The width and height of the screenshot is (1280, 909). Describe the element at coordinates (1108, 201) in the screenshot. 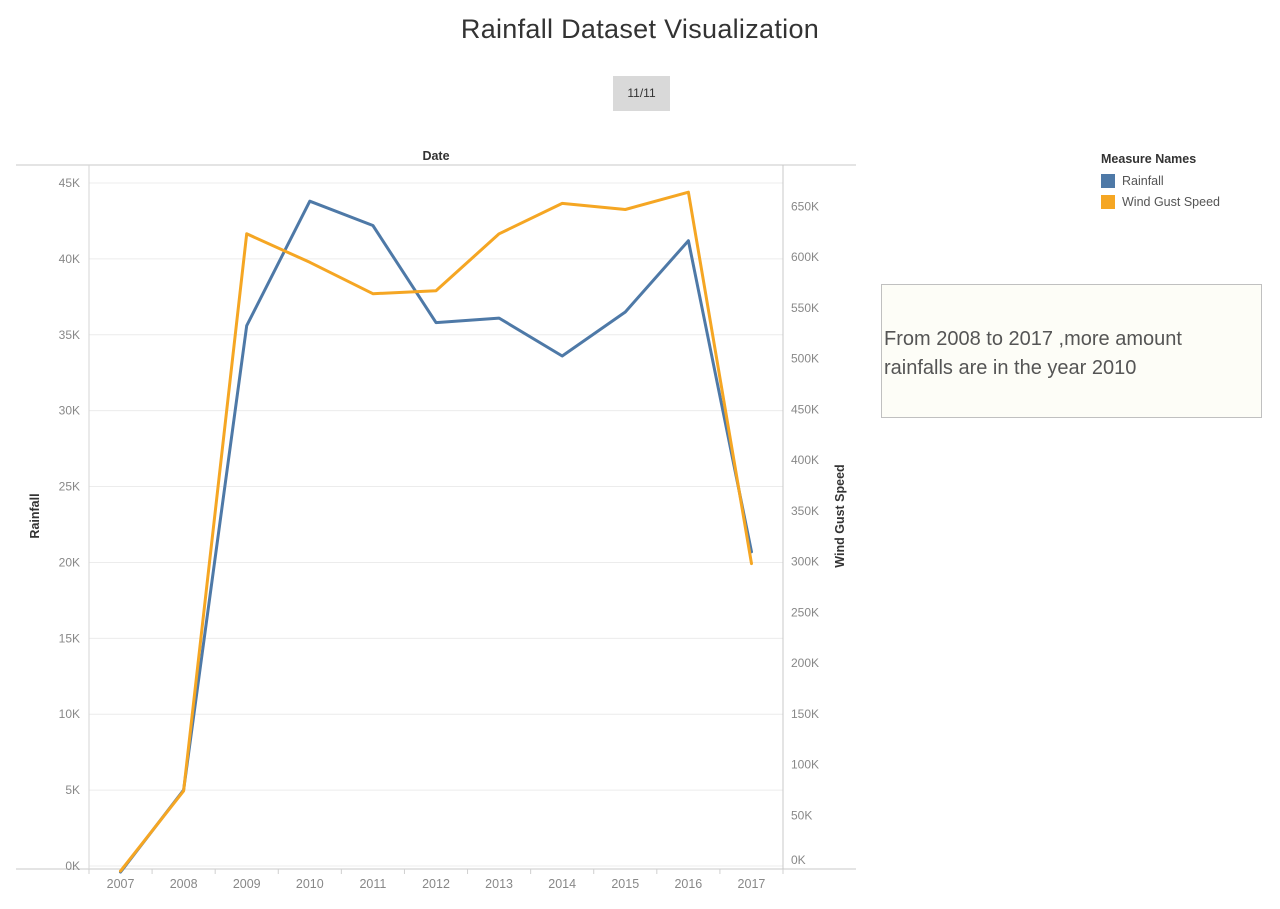

I see `legend-swatch-wind-gust-speed` at that location.